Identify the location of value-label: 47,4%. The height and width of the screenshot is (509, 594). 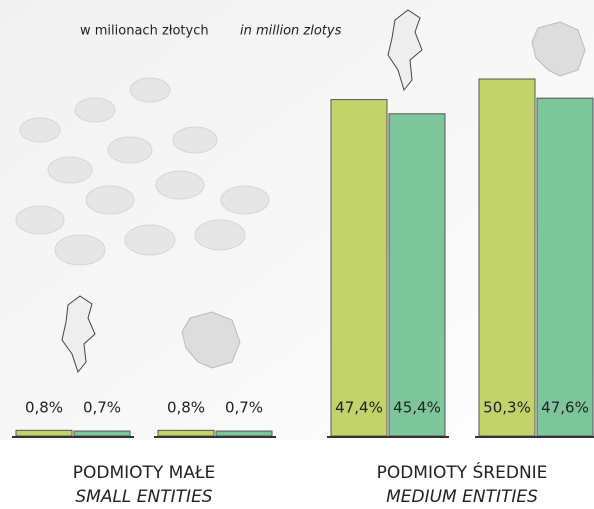
(359, 408).